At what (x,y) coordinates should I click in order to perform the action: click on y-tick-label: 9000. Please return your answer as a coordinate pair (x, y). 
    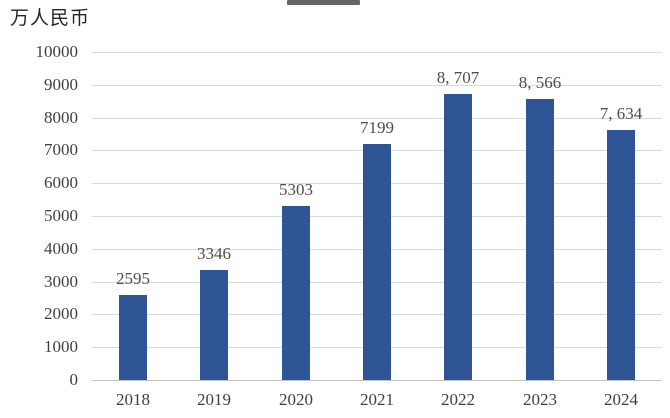
    Looking at the image, I should click on (61, 84).